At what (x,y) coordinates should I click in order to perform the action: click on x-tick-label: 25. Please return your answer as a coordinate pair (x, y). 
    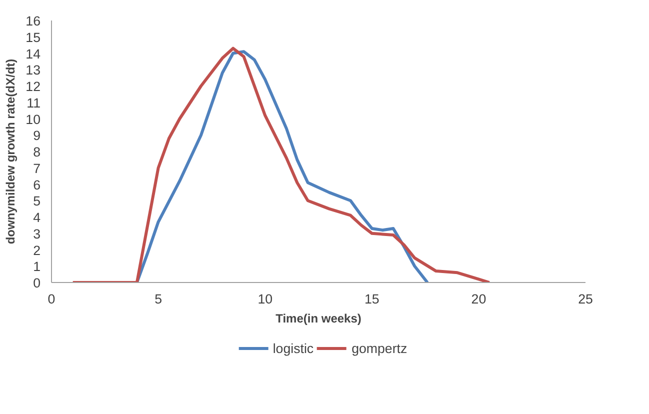
    Looking at the image, I should click on (585, 299).